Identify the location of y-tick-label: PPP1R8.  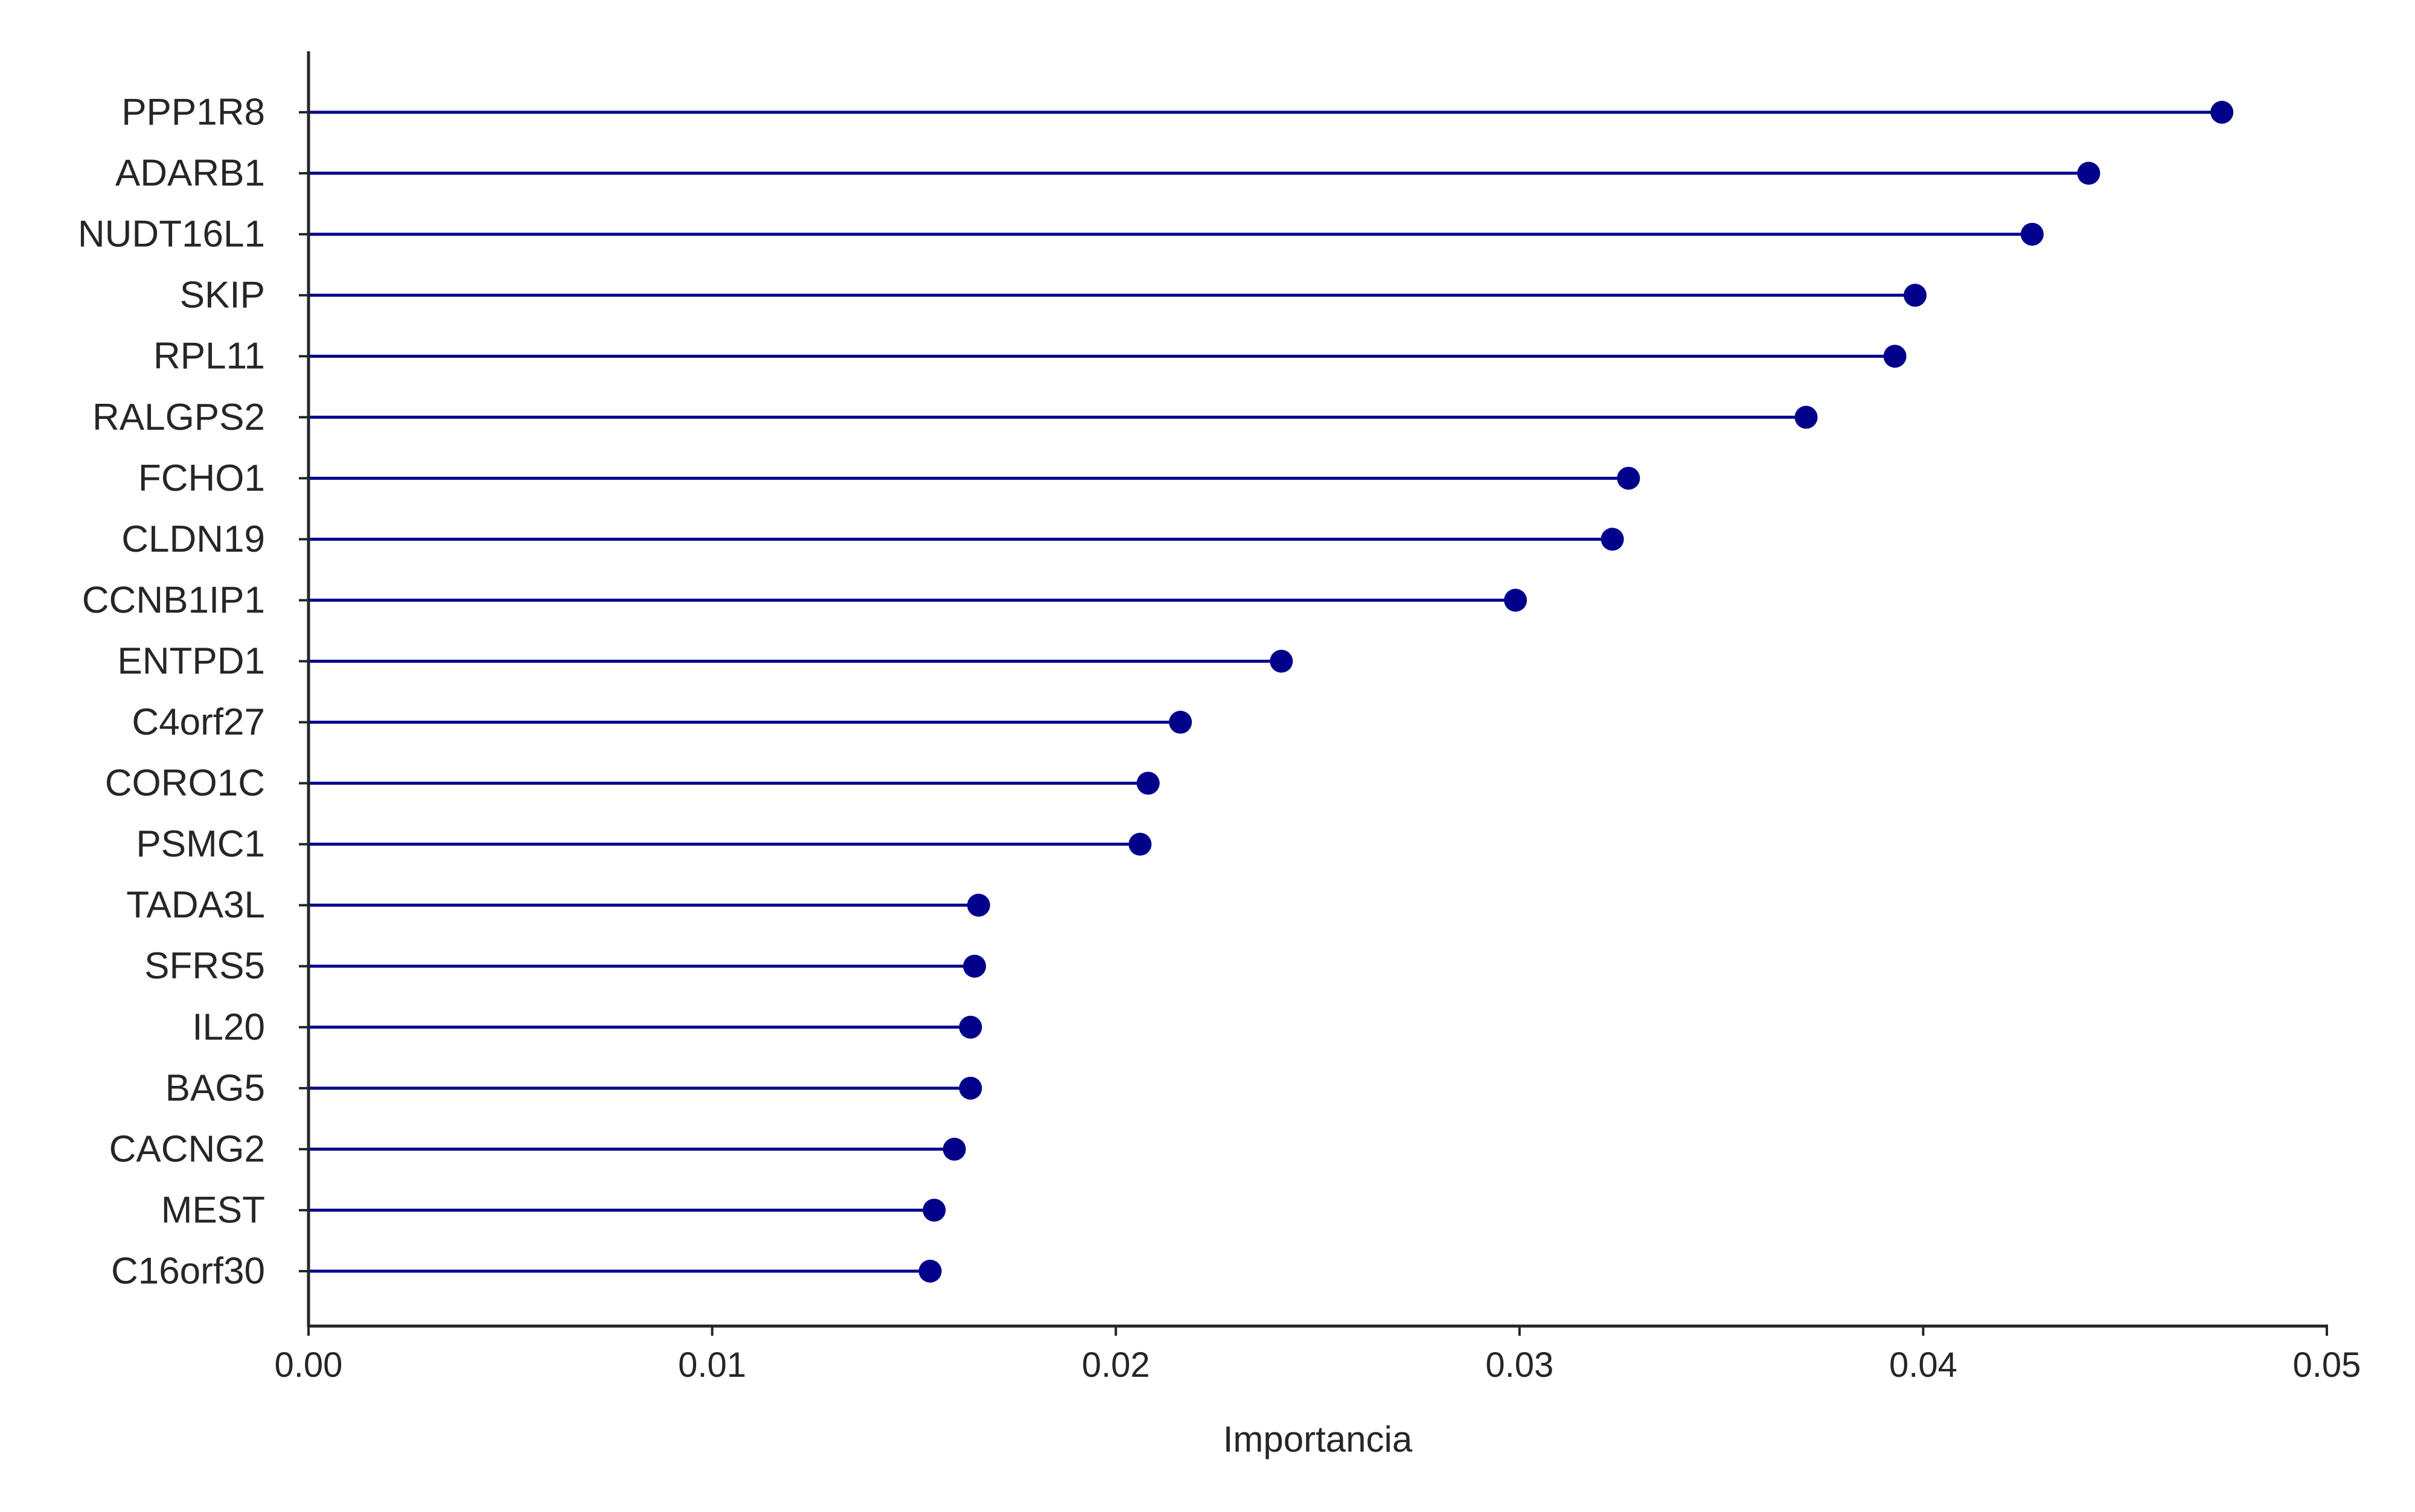
(193, 112).